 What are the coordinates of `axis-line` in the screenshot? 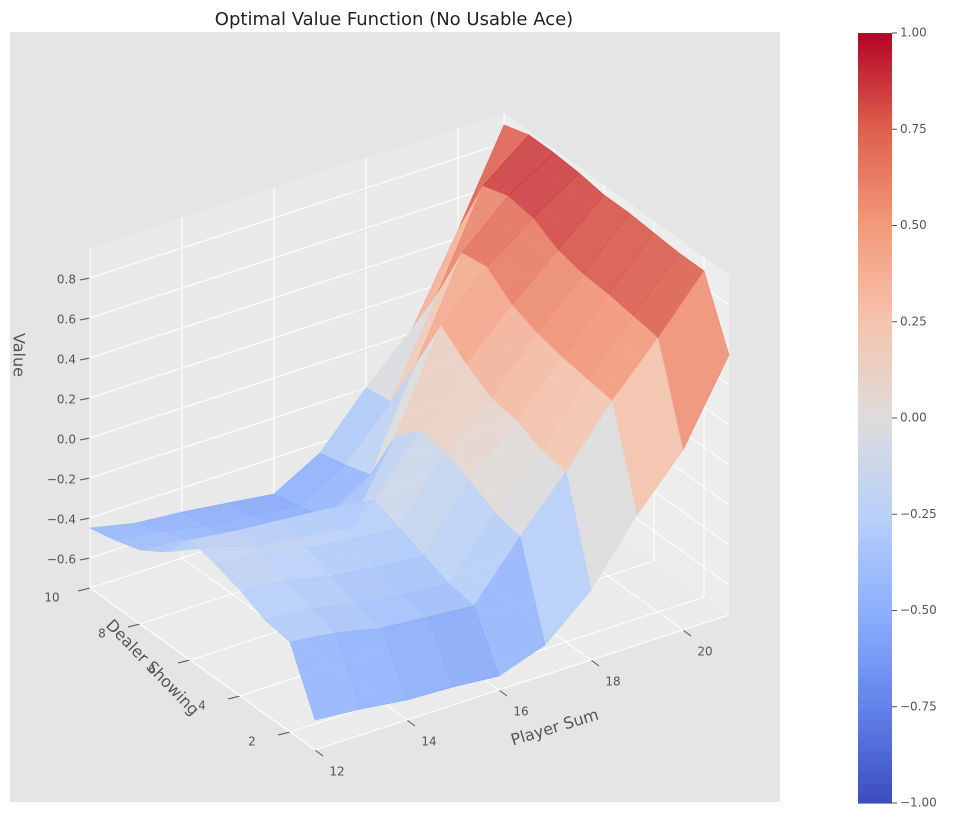 It's located at (522, 682).